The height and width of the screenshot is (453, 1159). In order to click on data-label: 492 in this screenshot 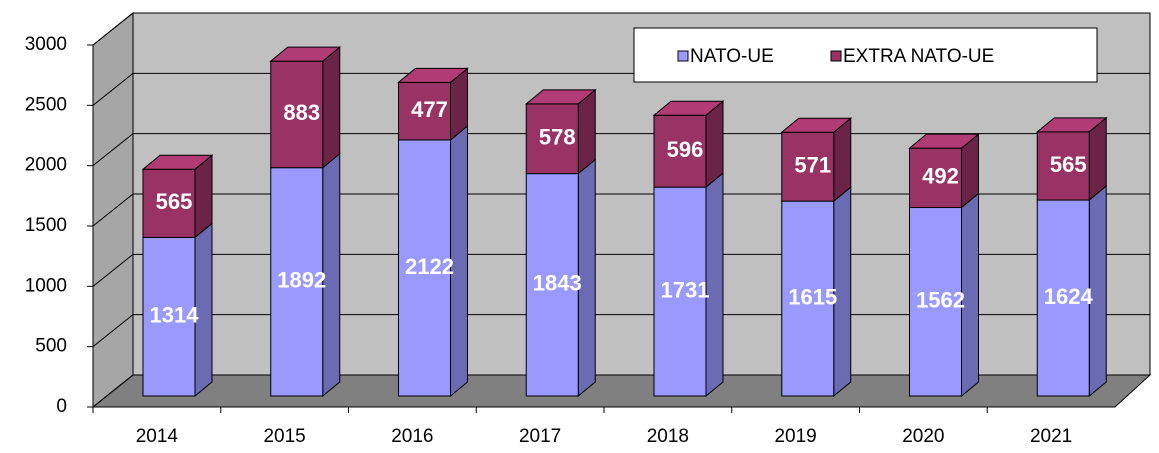, I will do `click(940, 176)`.